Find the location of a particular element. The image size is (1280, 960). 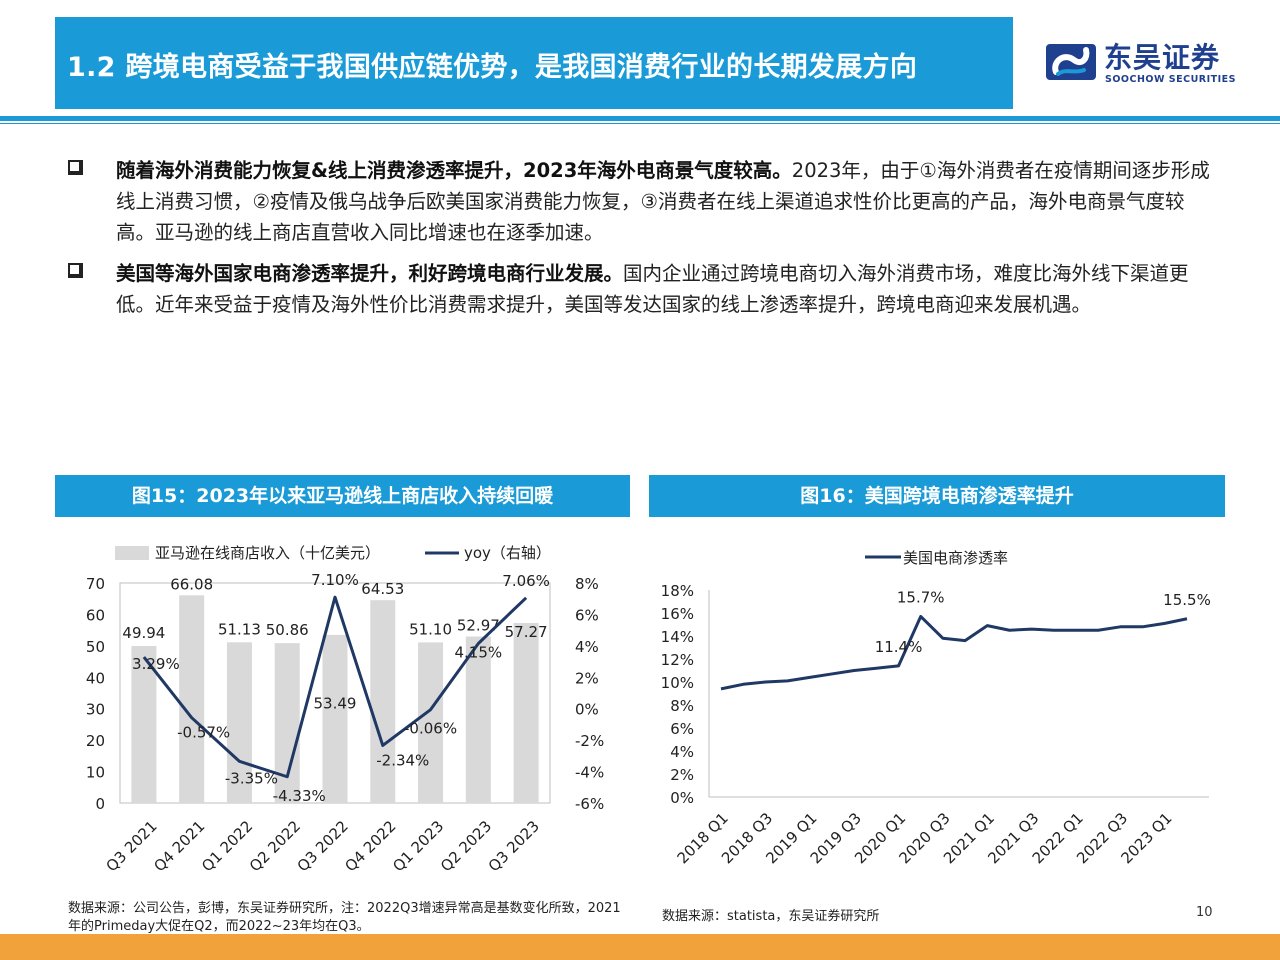

revenue-bar-label: 66.08 is located at coordinates (191, 584).